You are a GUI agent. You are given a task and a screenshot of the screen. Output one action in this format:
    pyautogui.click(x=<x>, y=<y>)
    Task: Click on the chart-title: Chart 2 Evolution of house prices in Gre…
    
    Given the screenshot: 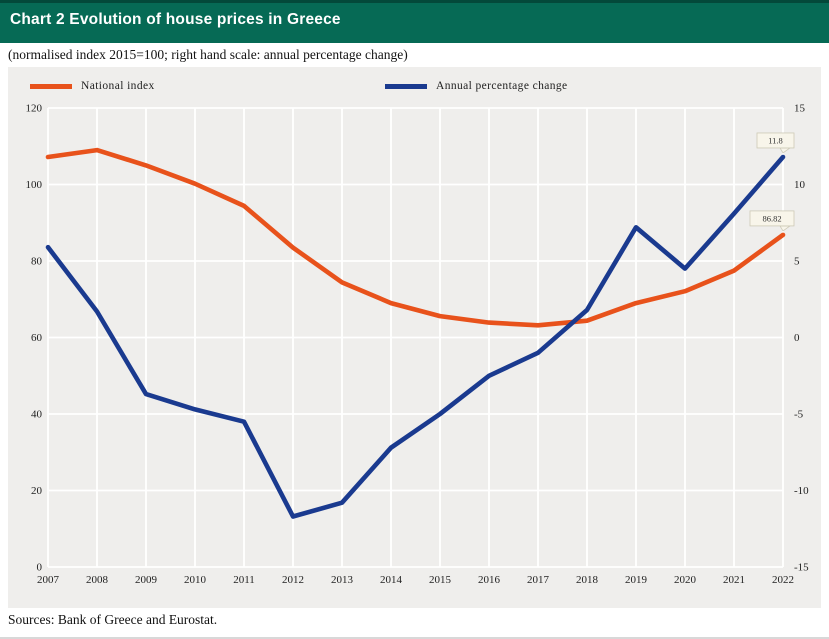 What is the action you would take?
    pyautogui.click(x=175, y=19)
    